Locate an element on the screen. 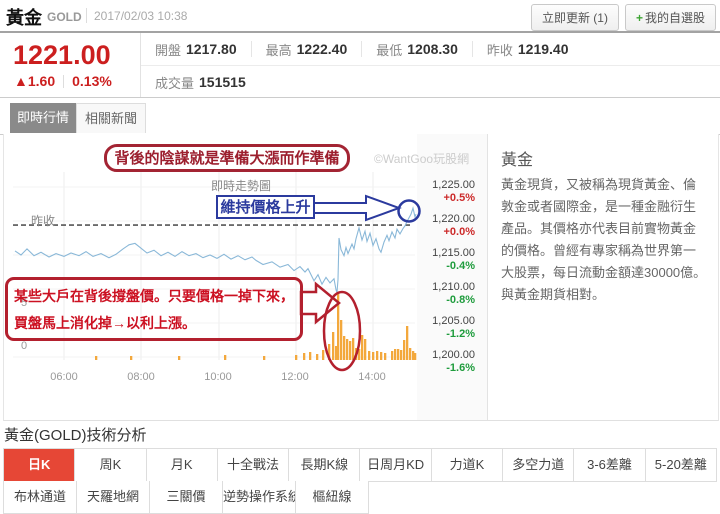 The image size is (720, 514). x-axis-tick: 06:00 is located at coordinates (64, 377).